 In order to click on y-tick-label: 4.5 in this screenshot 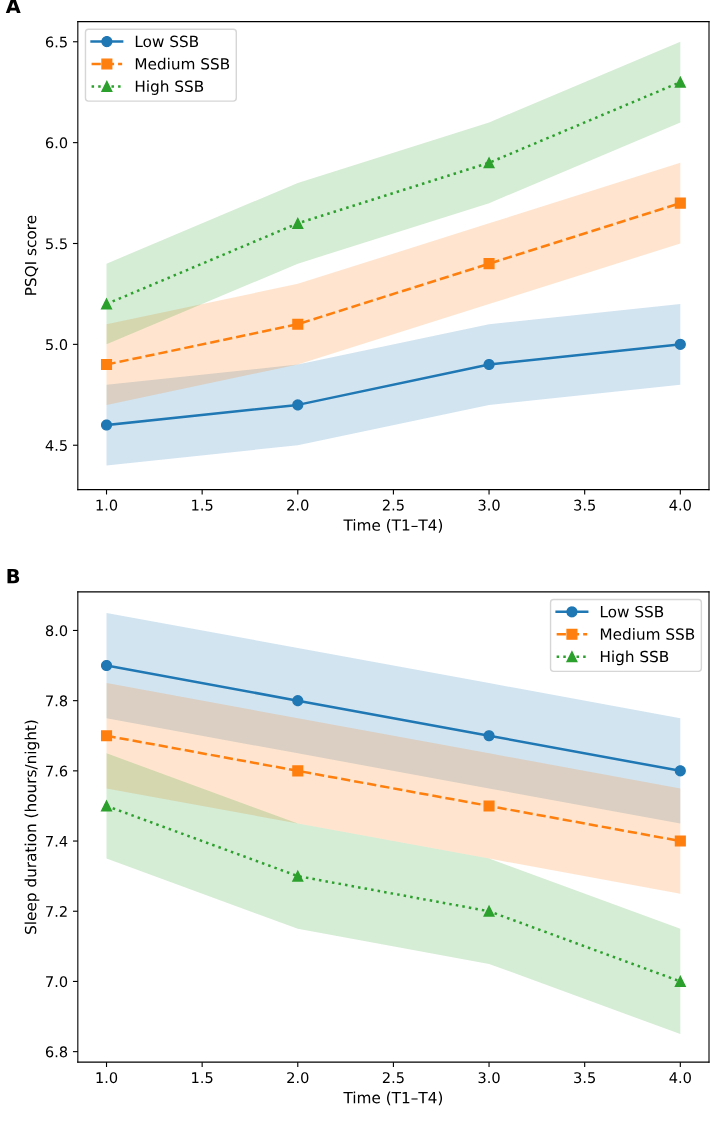, I will do `click(56, 445)`.